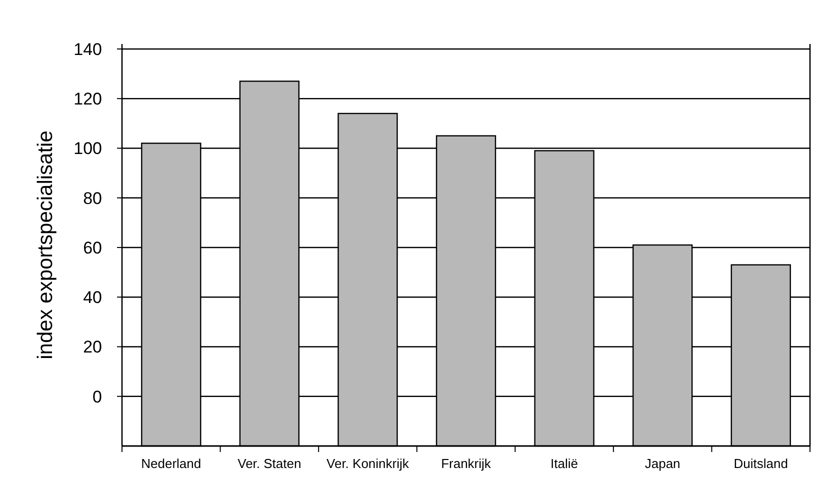 Image resolution: width=826 pixels, height=494 pixels. What do you see at coordinates (368, 463) in the screenshot?
I see `x-tick-label: Ver. Koninkrijk` at bounding box center [368, 463].